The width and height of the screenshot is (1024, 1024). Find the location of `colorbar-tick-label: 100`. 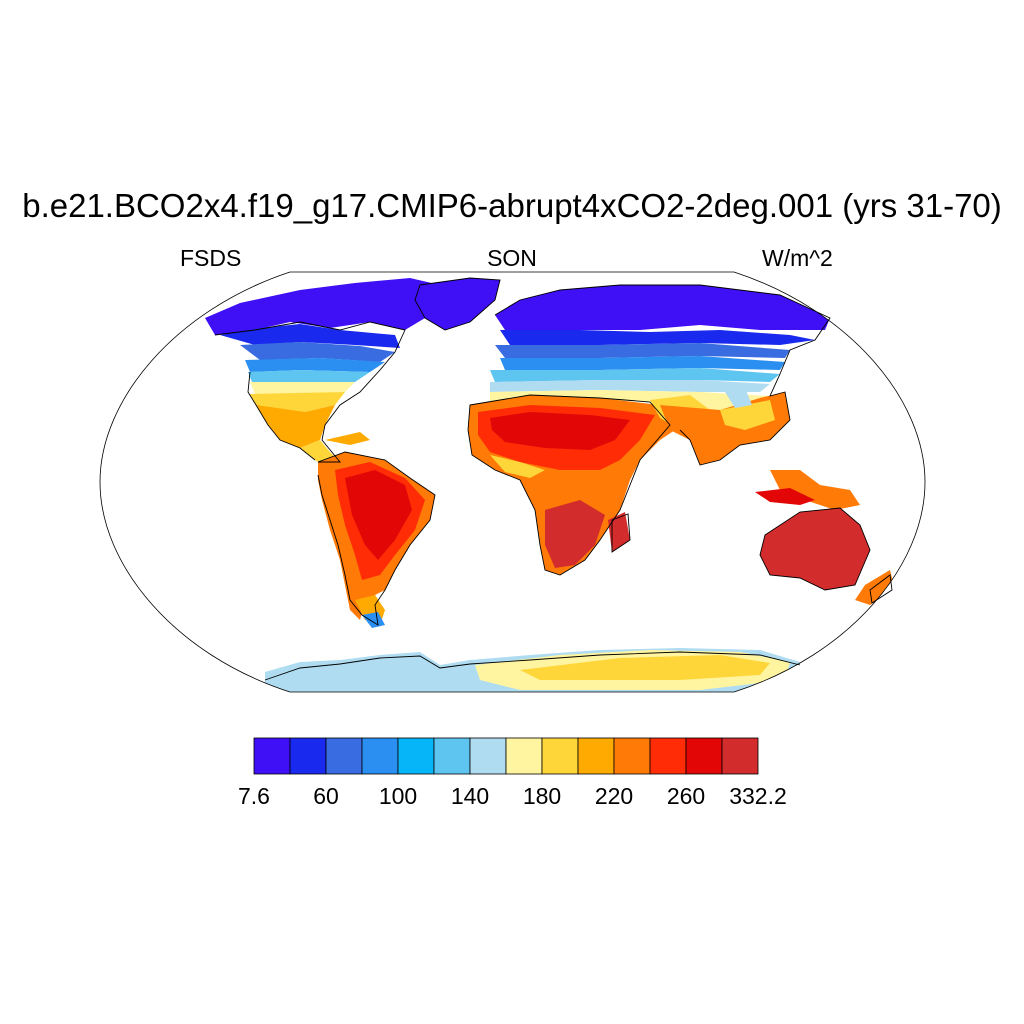

colorbar-tick-label: 100 is located at coordinates (398, 796).